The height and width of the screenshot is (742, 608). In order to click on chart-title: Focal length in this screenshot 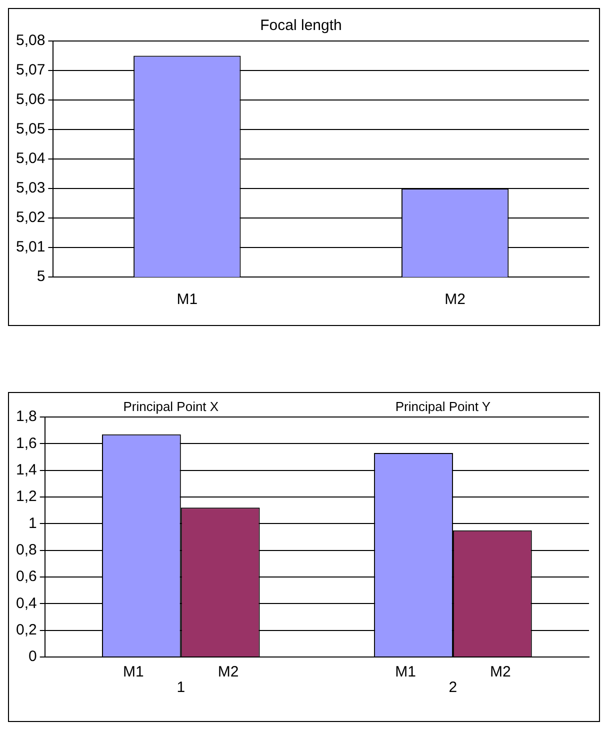, I will do `click(301, 25)`.